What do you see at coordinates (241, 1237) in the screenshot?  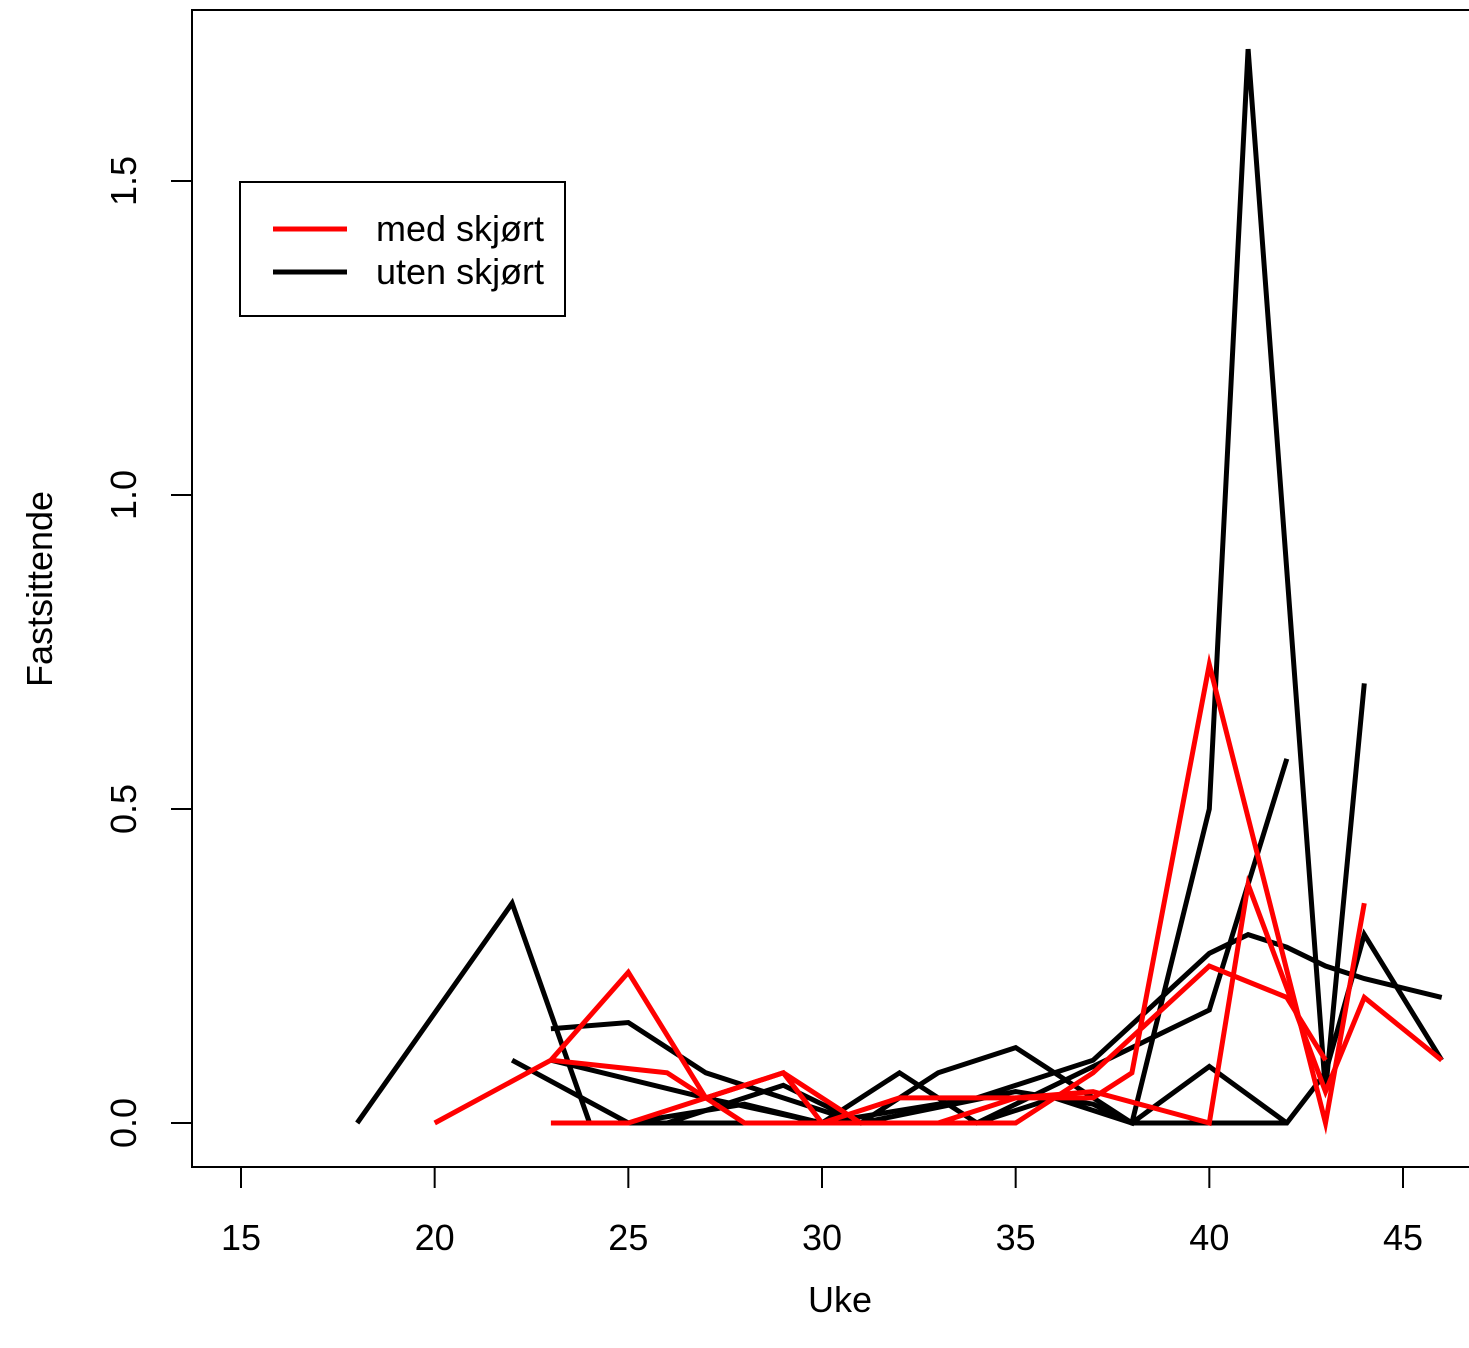 I see `x-tick-label: 15` at bounding box center [241, 1237].